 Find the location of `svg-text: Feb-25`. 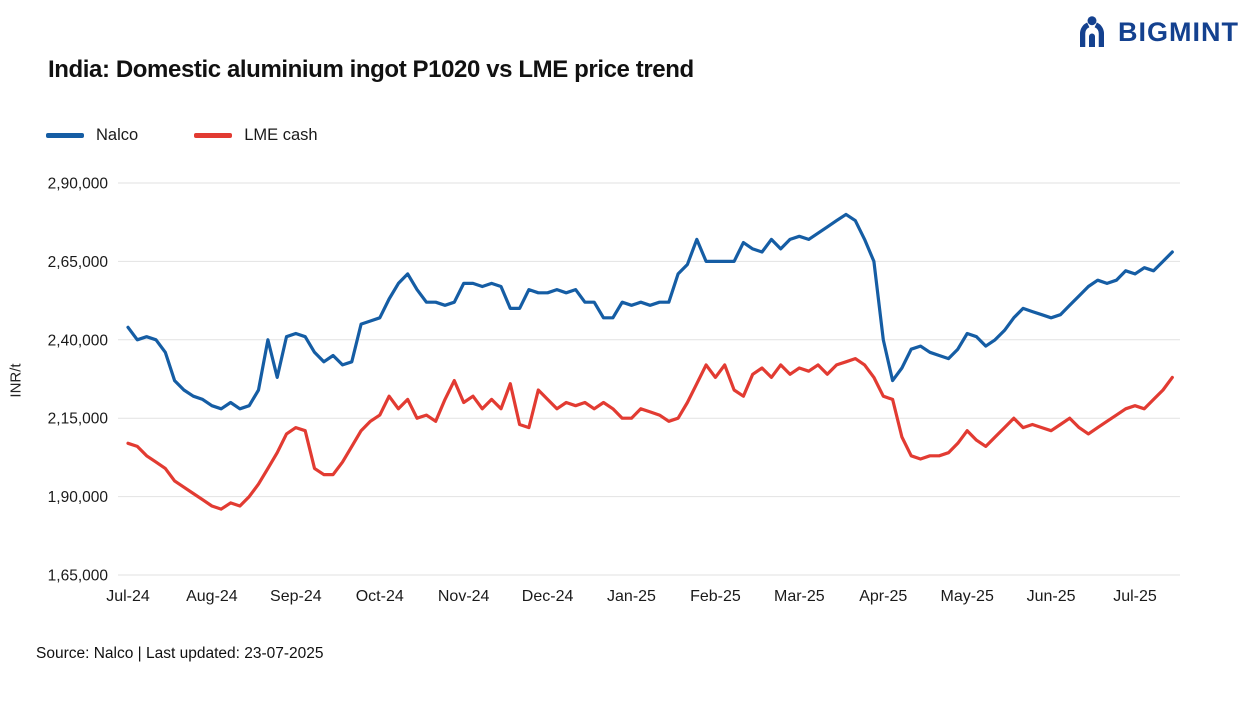

svg-text: Feb-25 is located at coordinates (715, 596).